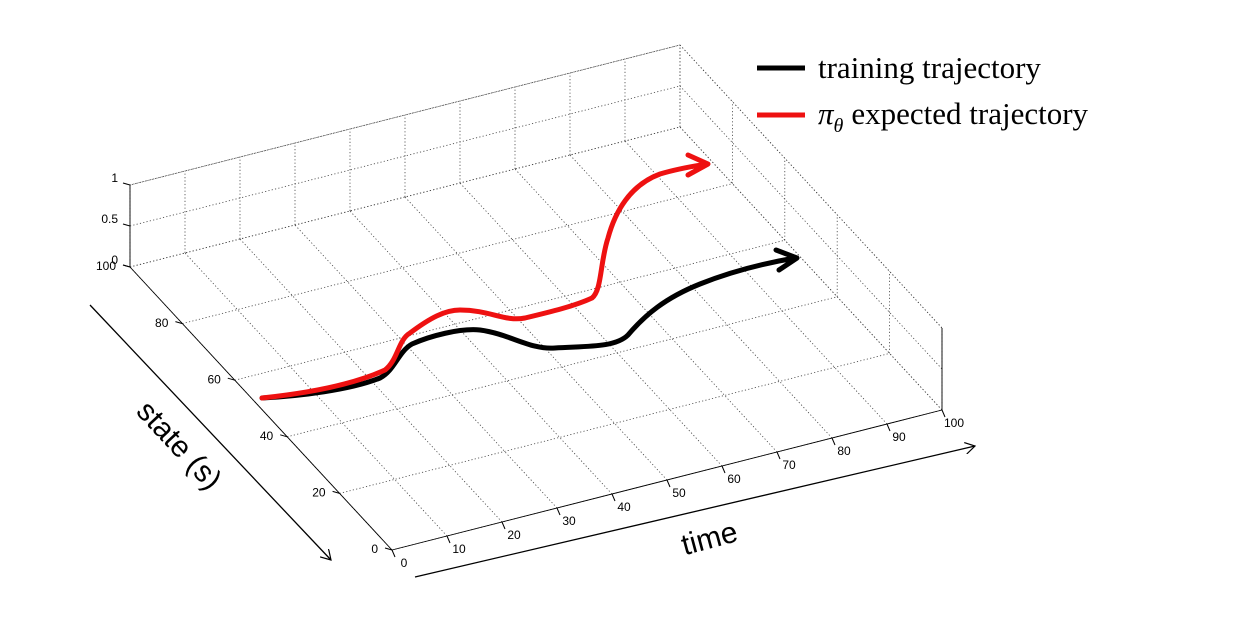  I want to click on z-tick-label: 0, so click(114, 260).